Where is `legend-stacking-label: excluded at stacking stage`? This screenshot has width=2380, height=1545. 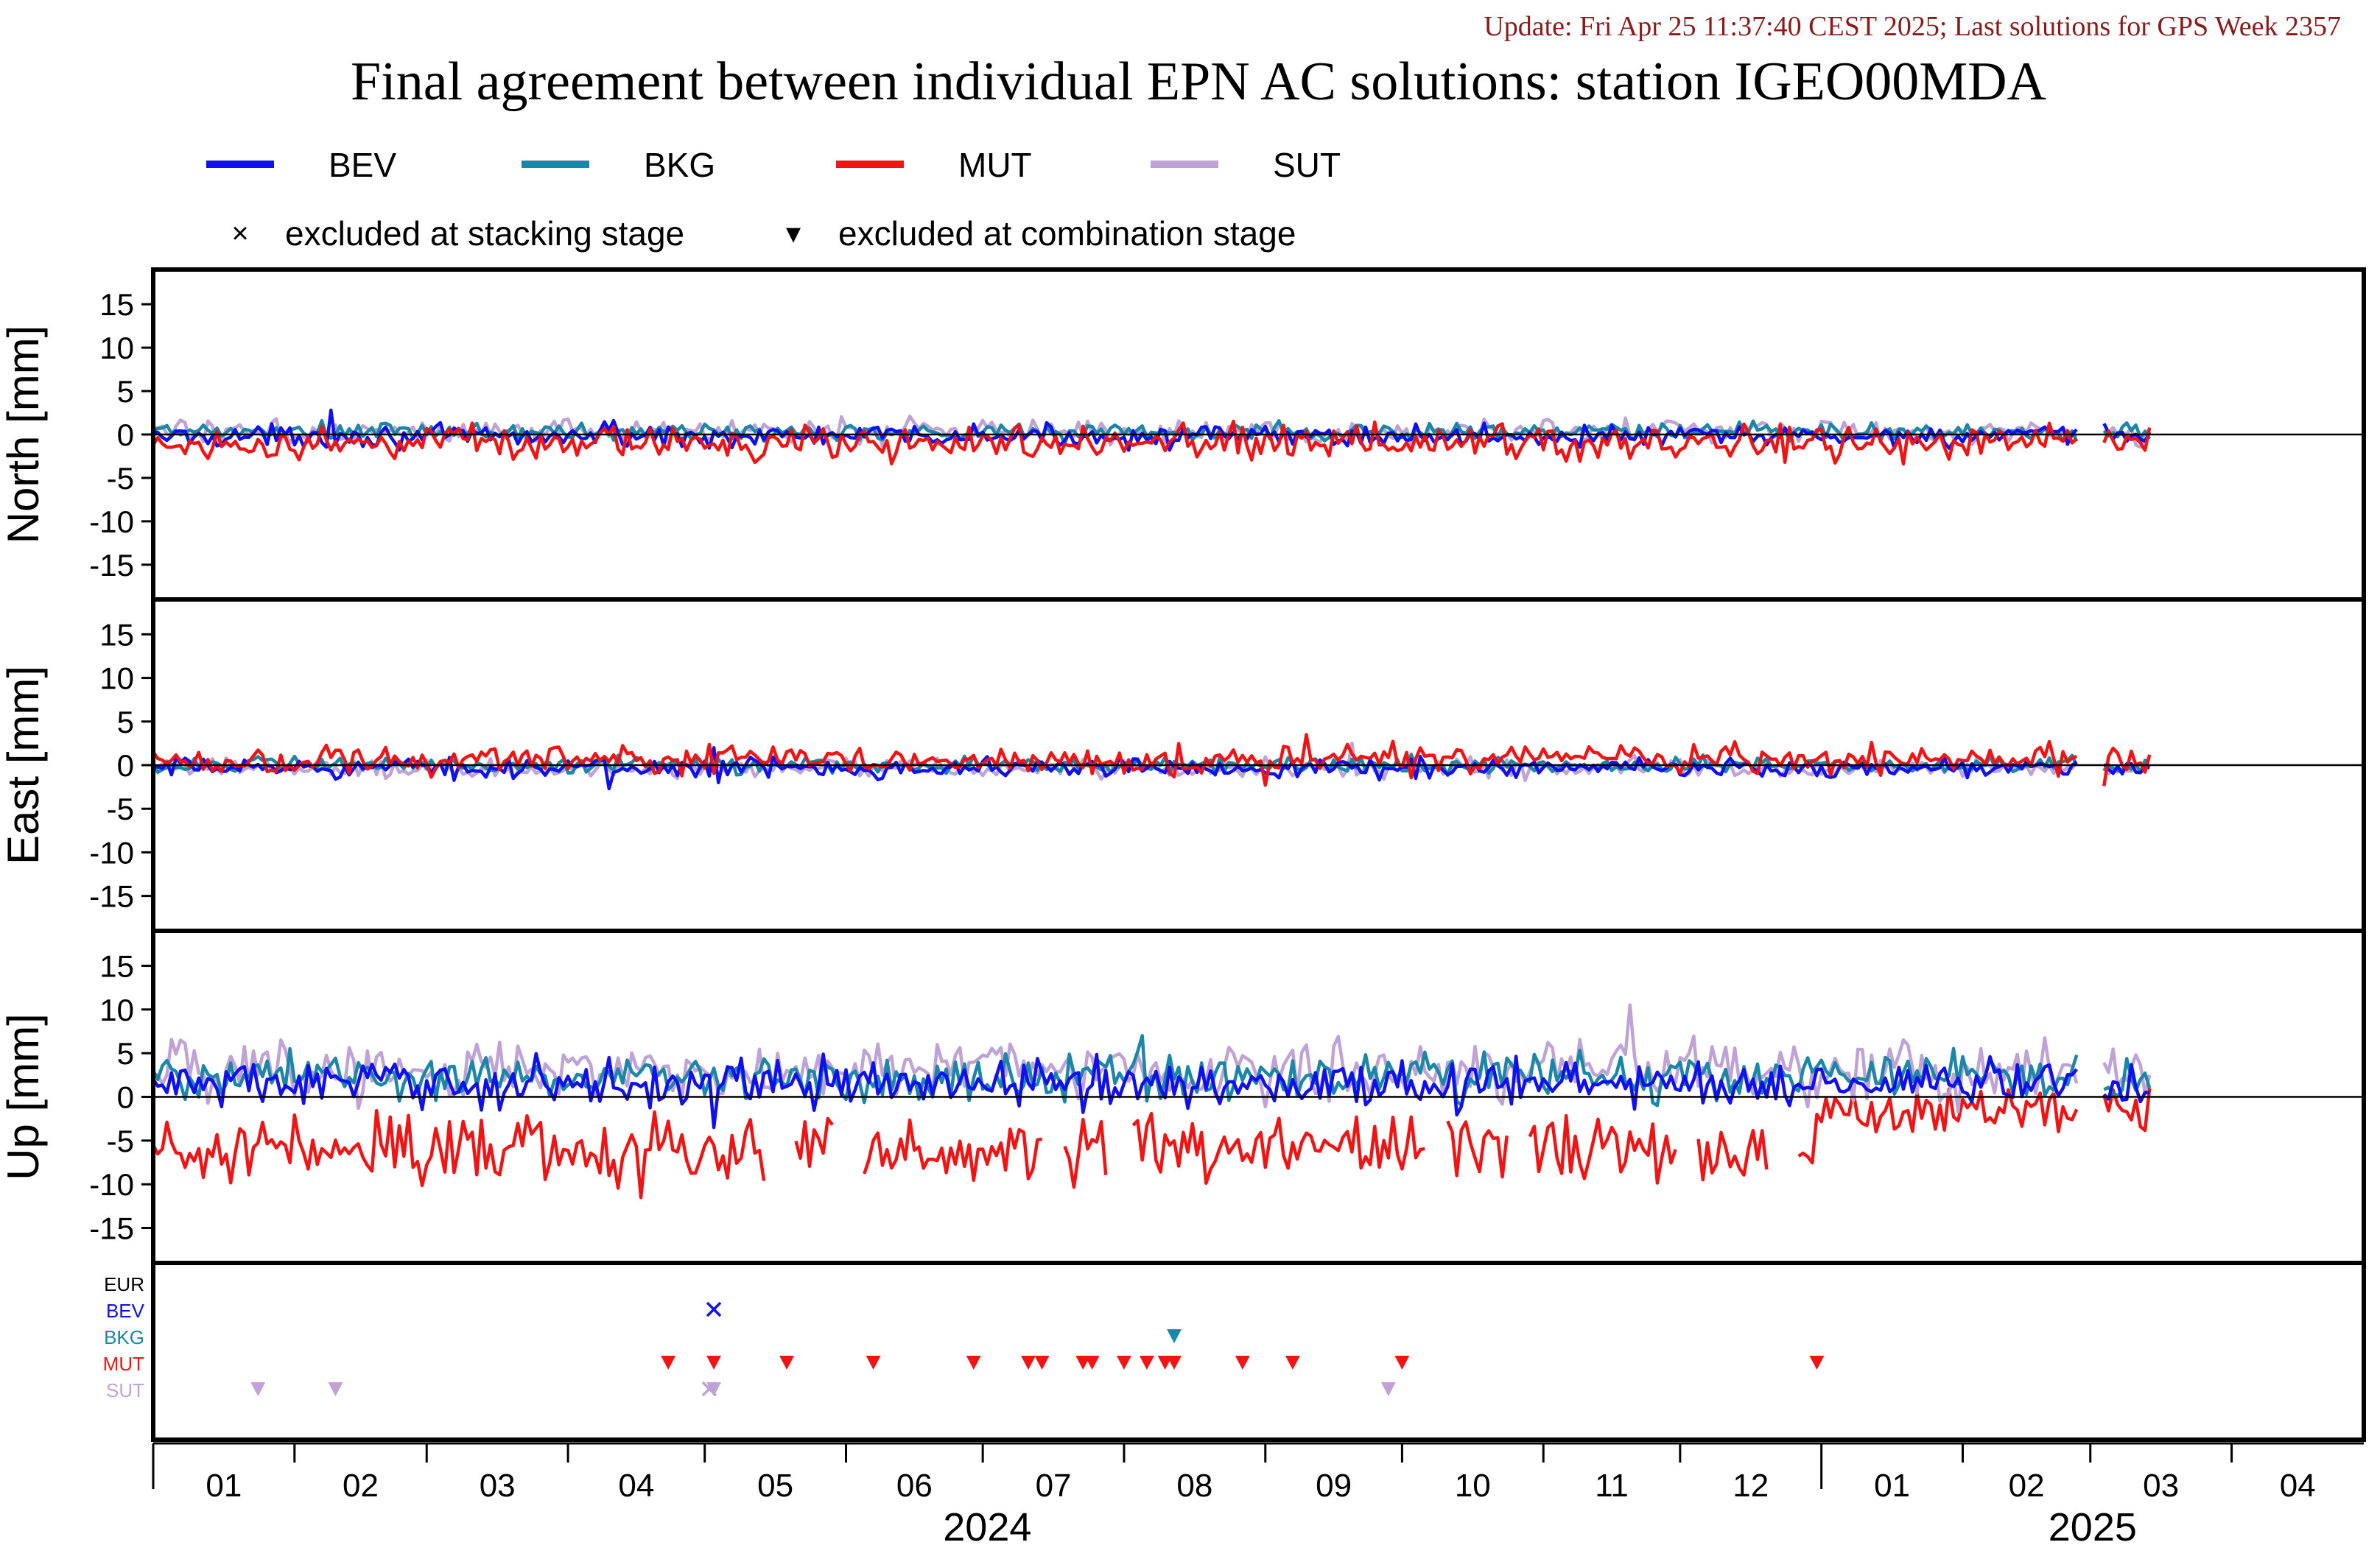 legend-stacking-label: excluded at stacking stage is located at coordinates (484, 234).